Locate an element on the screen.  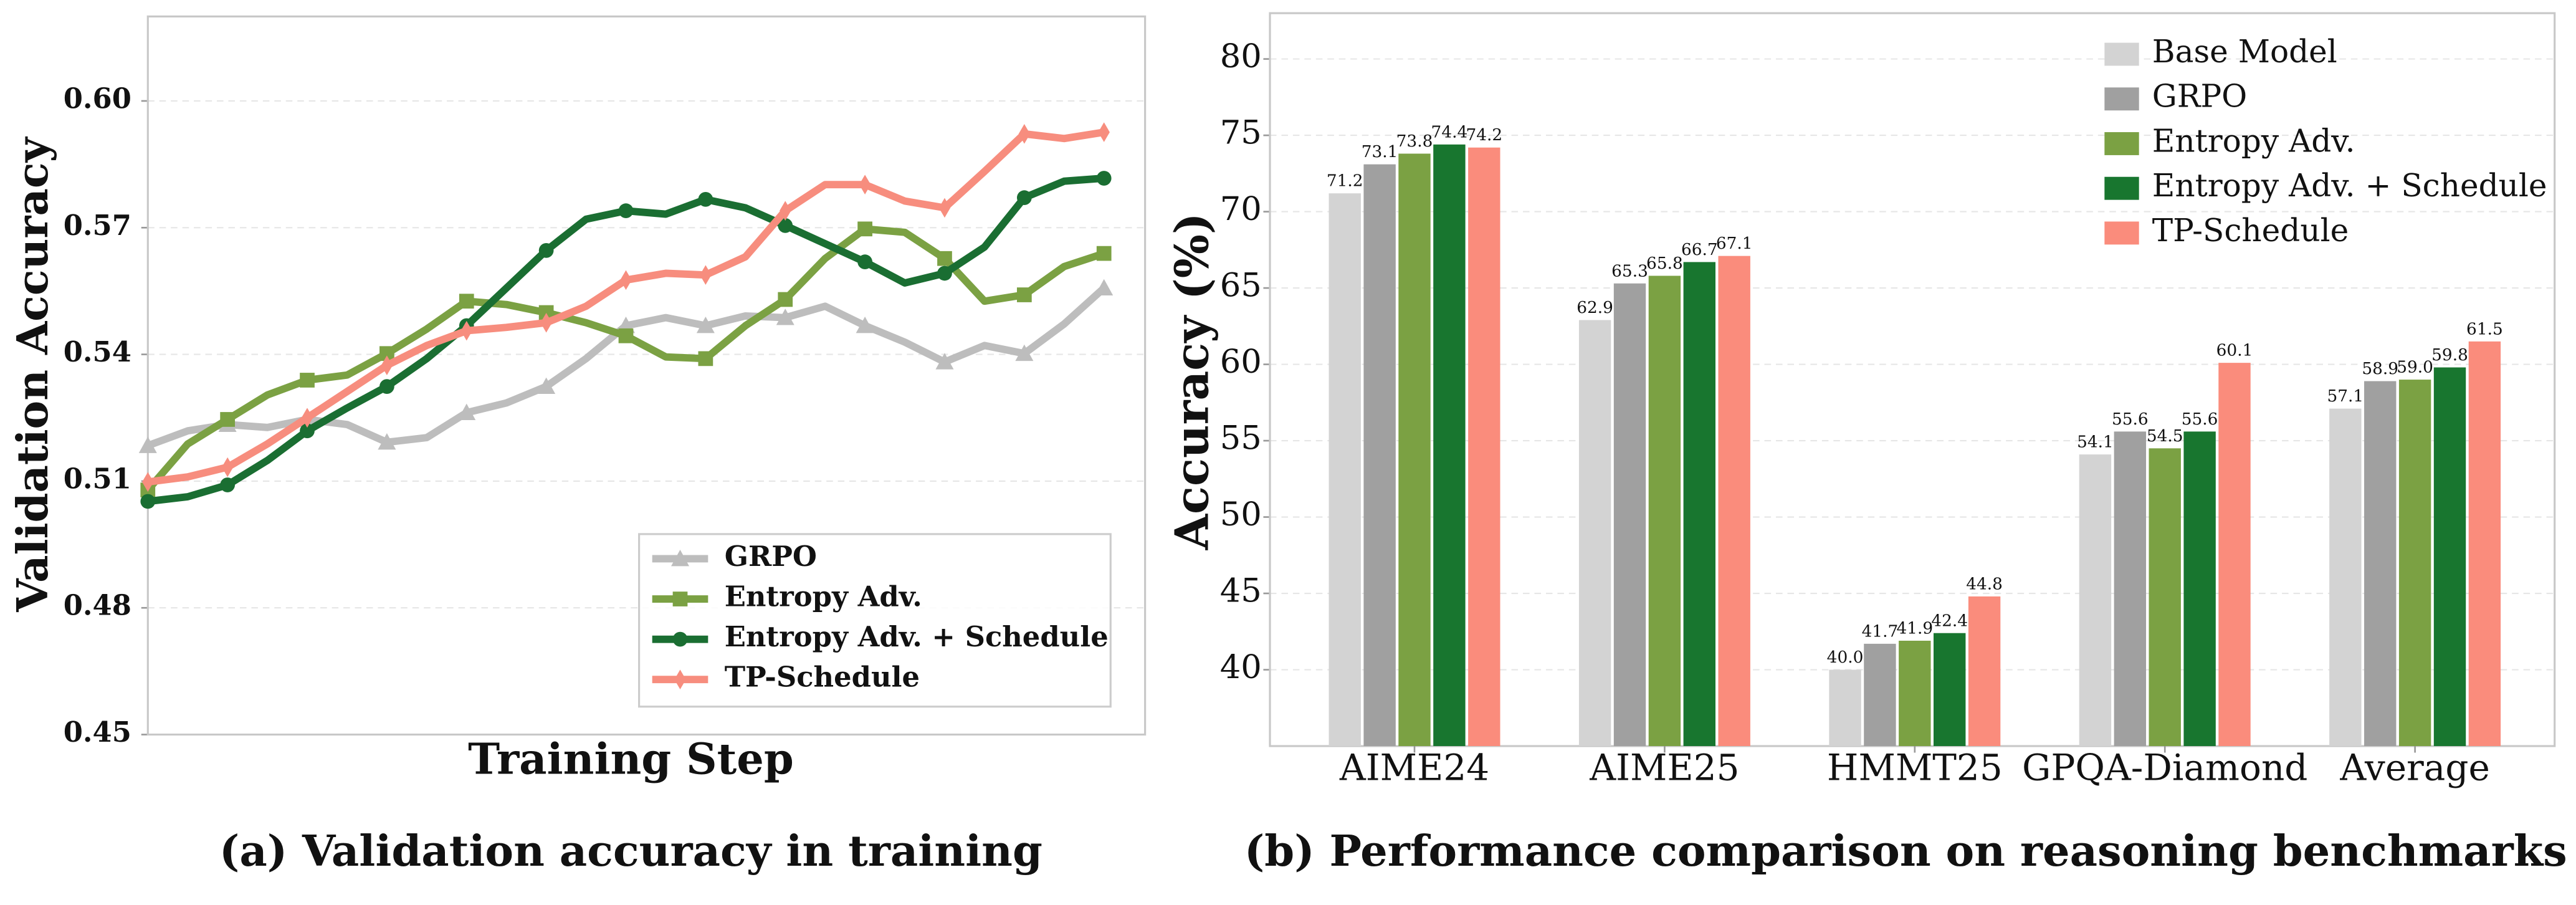
y-tick-label: 0.60 is located at coordinates (98, 99).